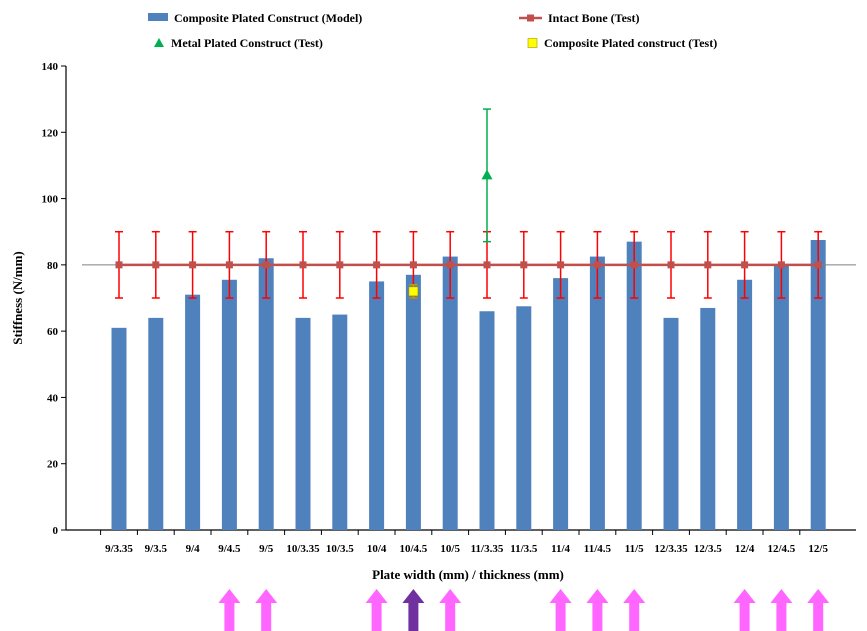  Describe the element at coordinates (303, 549) in the screenshot. I see `x-tick-label: 10/3.35` at that location.